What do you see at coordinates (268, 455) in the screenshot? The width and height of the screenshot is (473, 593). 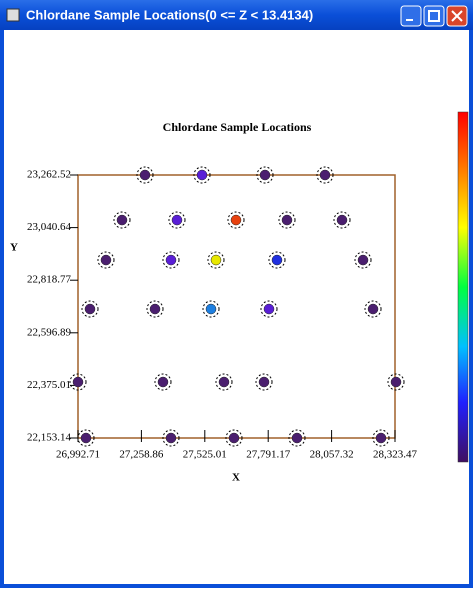 I see `x-tick-label: 27,791.17` at bounding box center [268, 455].